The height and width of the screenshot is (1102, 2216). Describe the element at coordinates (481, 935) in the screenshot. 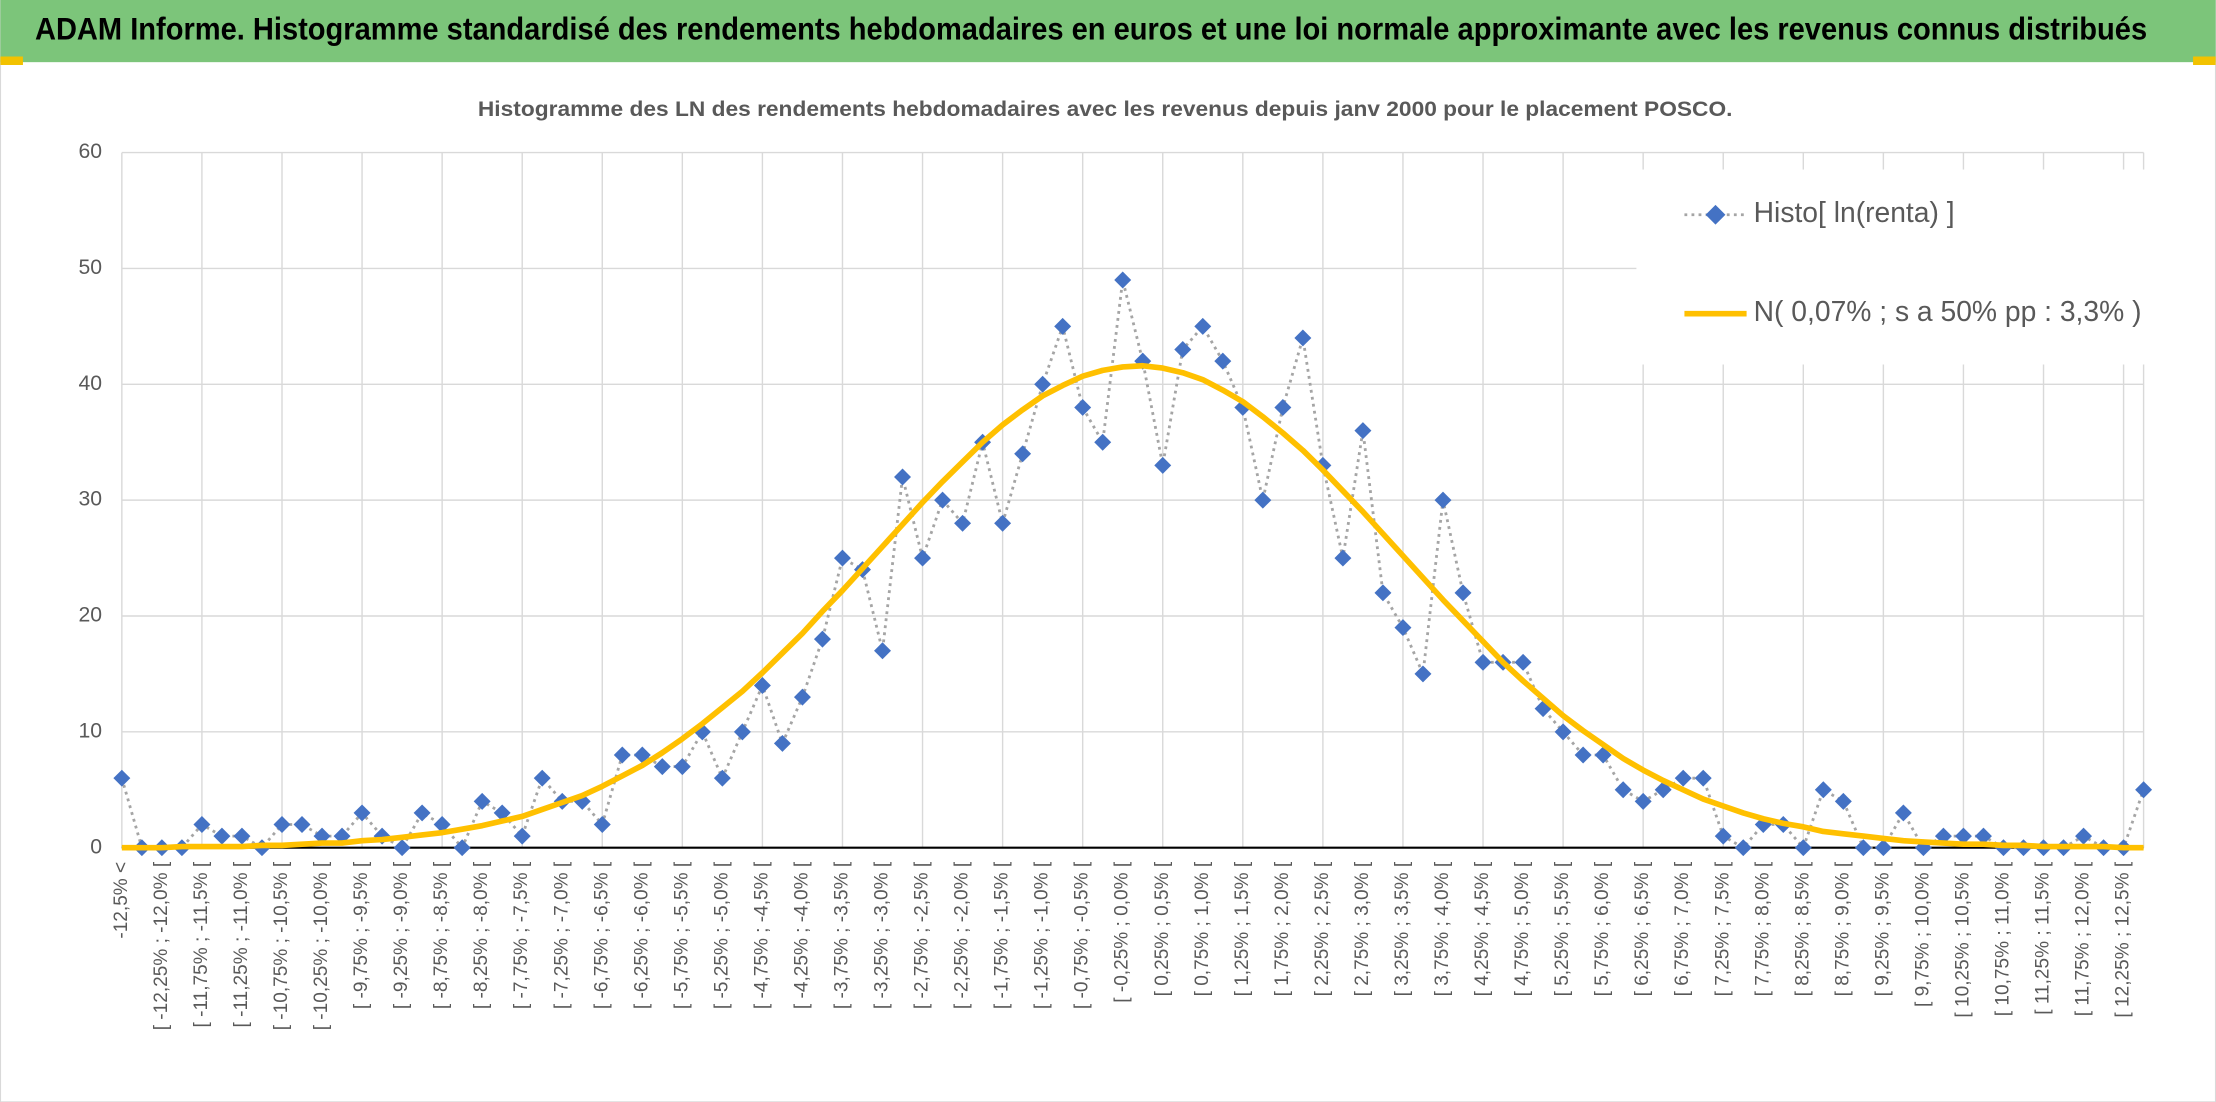

I see `x-tick-label: [ -8,25% ; -8,0% [` at that location.